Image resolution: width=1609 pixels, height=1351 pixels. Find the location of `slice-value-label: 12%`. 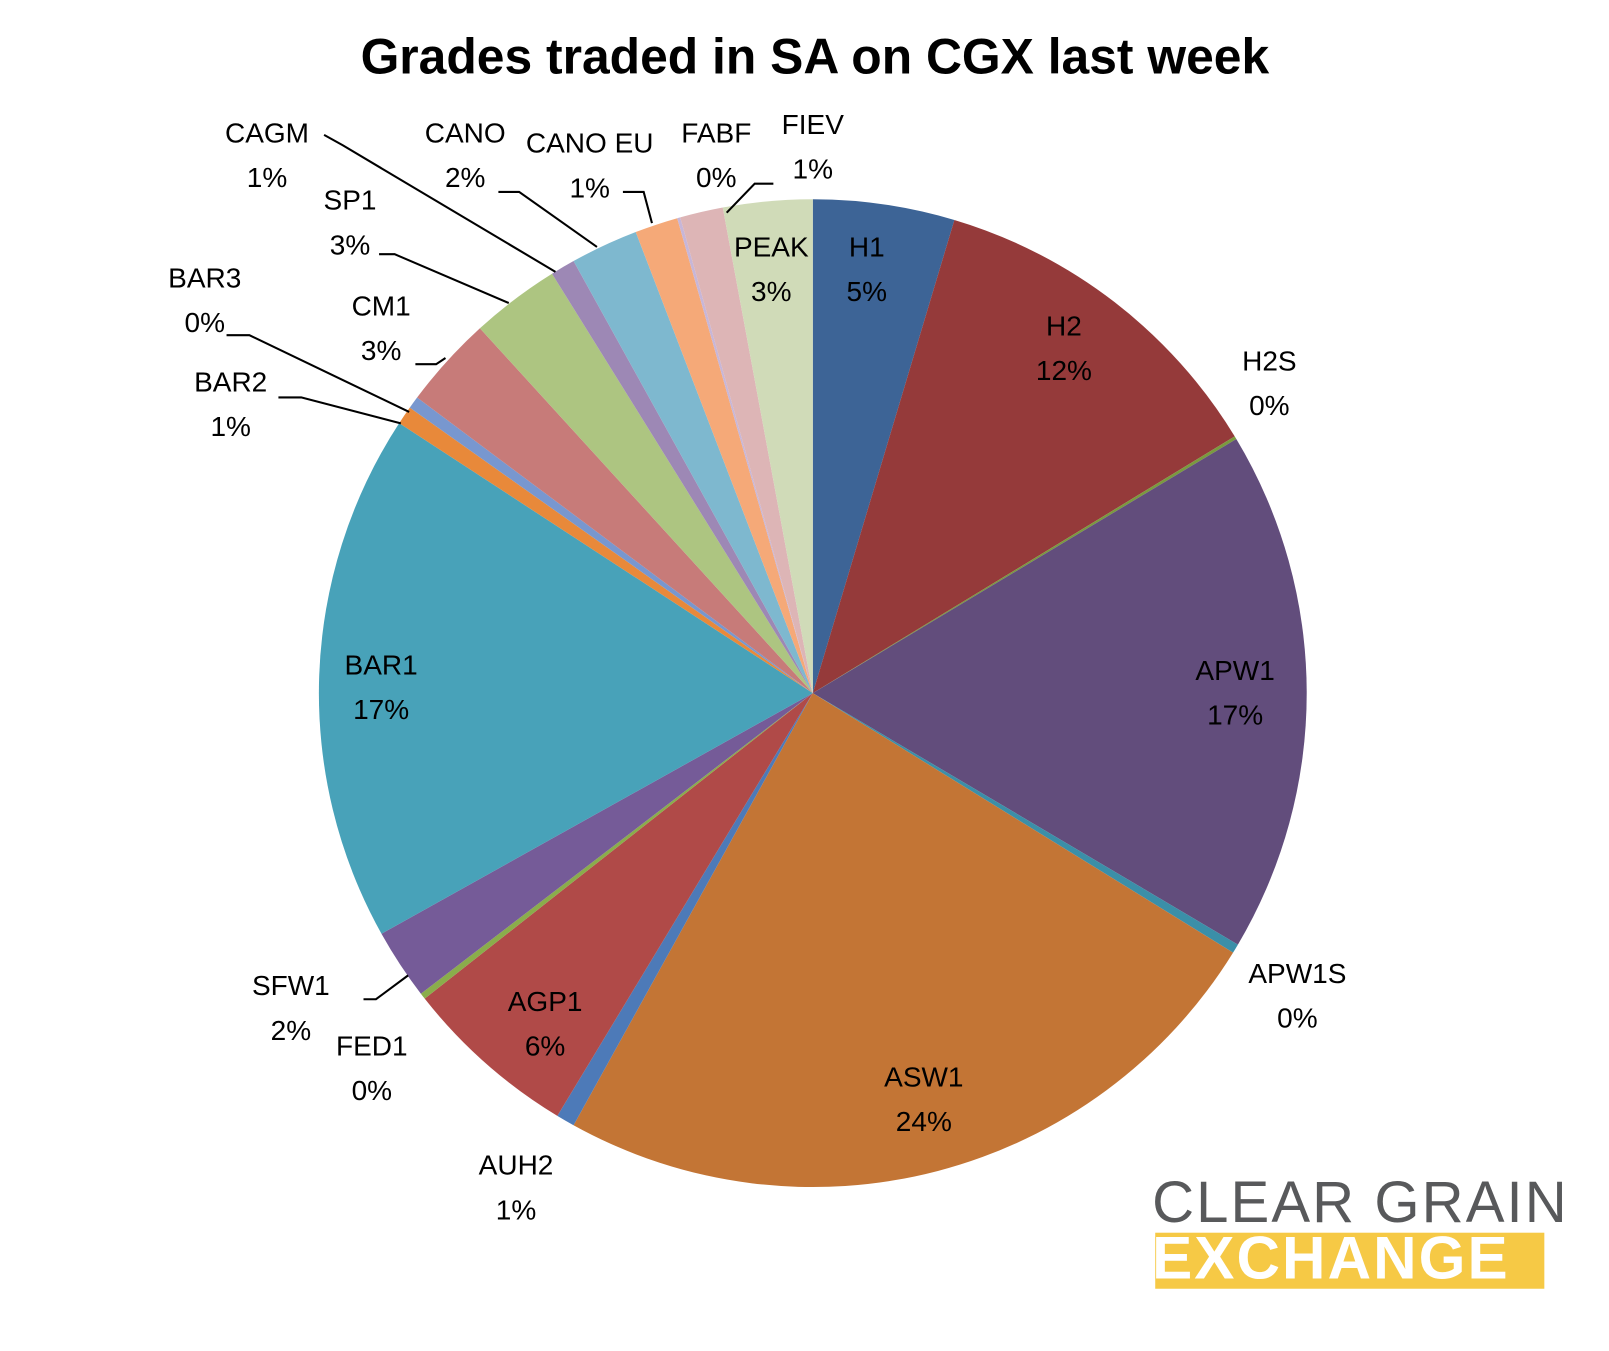

slice-value-label: 12% is located at coordinates (1064, 370).